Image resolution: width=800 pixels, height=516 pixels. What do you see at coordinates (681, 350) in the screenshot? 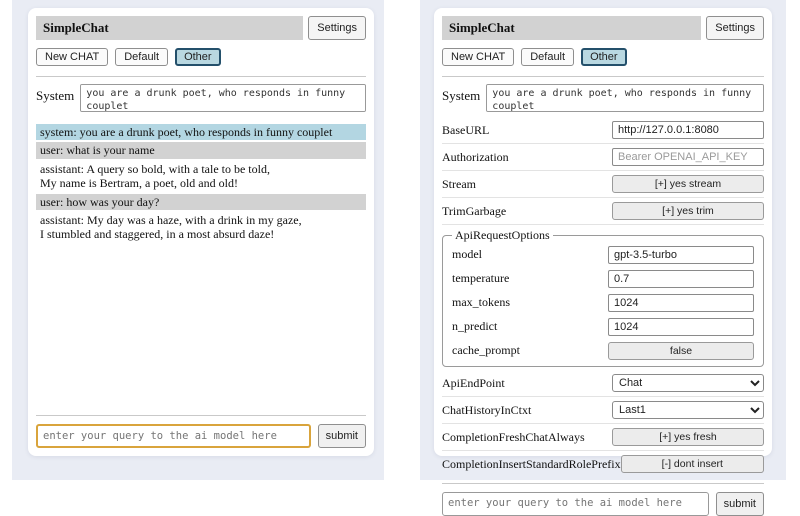
I see `cache-prompt-toggle-button: false` at bounding box center [681, 350].